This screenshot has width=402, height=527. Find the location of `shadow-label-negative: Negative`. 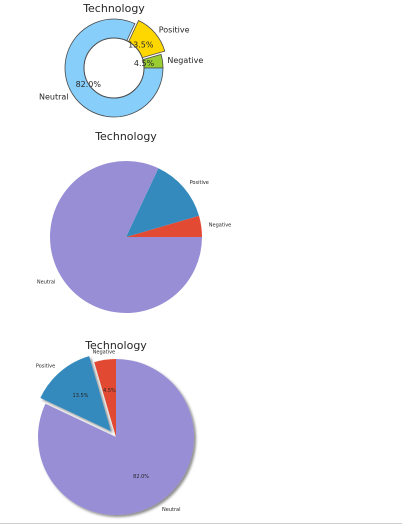

shadow-label-negative: Negative is located at coordinates (104, 353).